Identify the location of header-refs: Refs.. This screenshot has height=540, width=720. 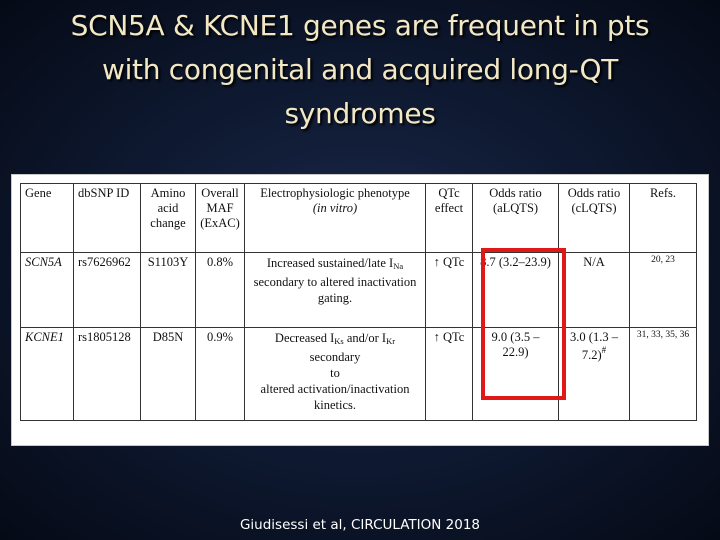
(663, 218).